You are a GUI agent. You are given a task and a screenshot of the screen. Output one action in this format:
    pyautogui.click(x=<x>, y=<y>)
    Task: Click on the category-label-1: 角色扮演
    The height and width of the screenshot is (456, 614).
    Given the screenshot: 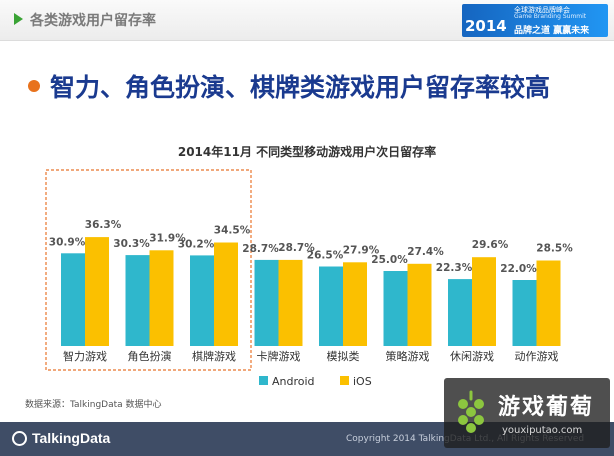 What is the action you would take?
    pyautogui.click(x=150, y=356)
    